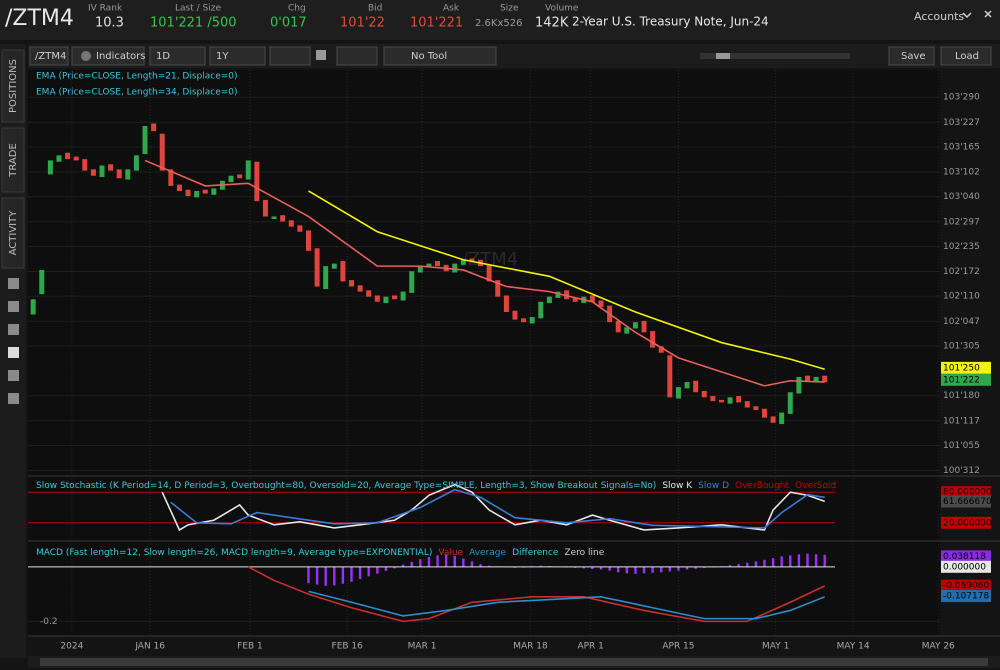 The height and width of the screenshot is (670, 1000). I want to click on accounts-menu: Accounts, so click(939, 16).